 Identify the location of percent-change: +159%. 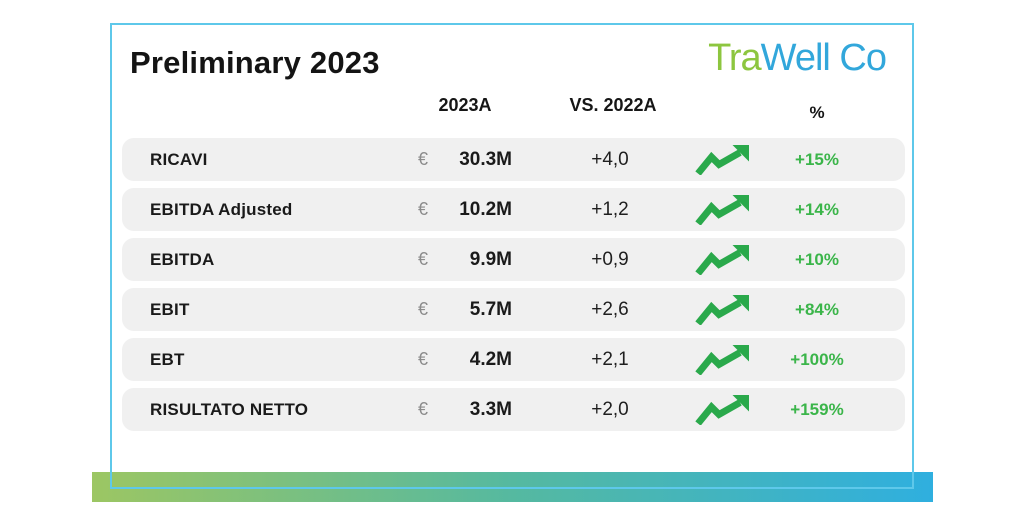
(817, 409).